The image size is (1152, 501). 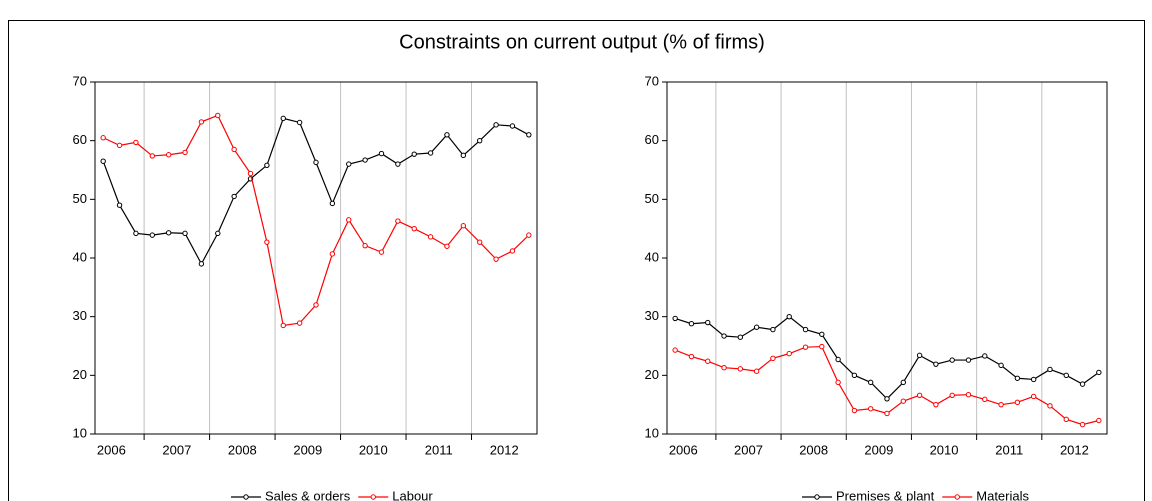 I want to click on y-tick-label: 10, so click(x=652, y=432).